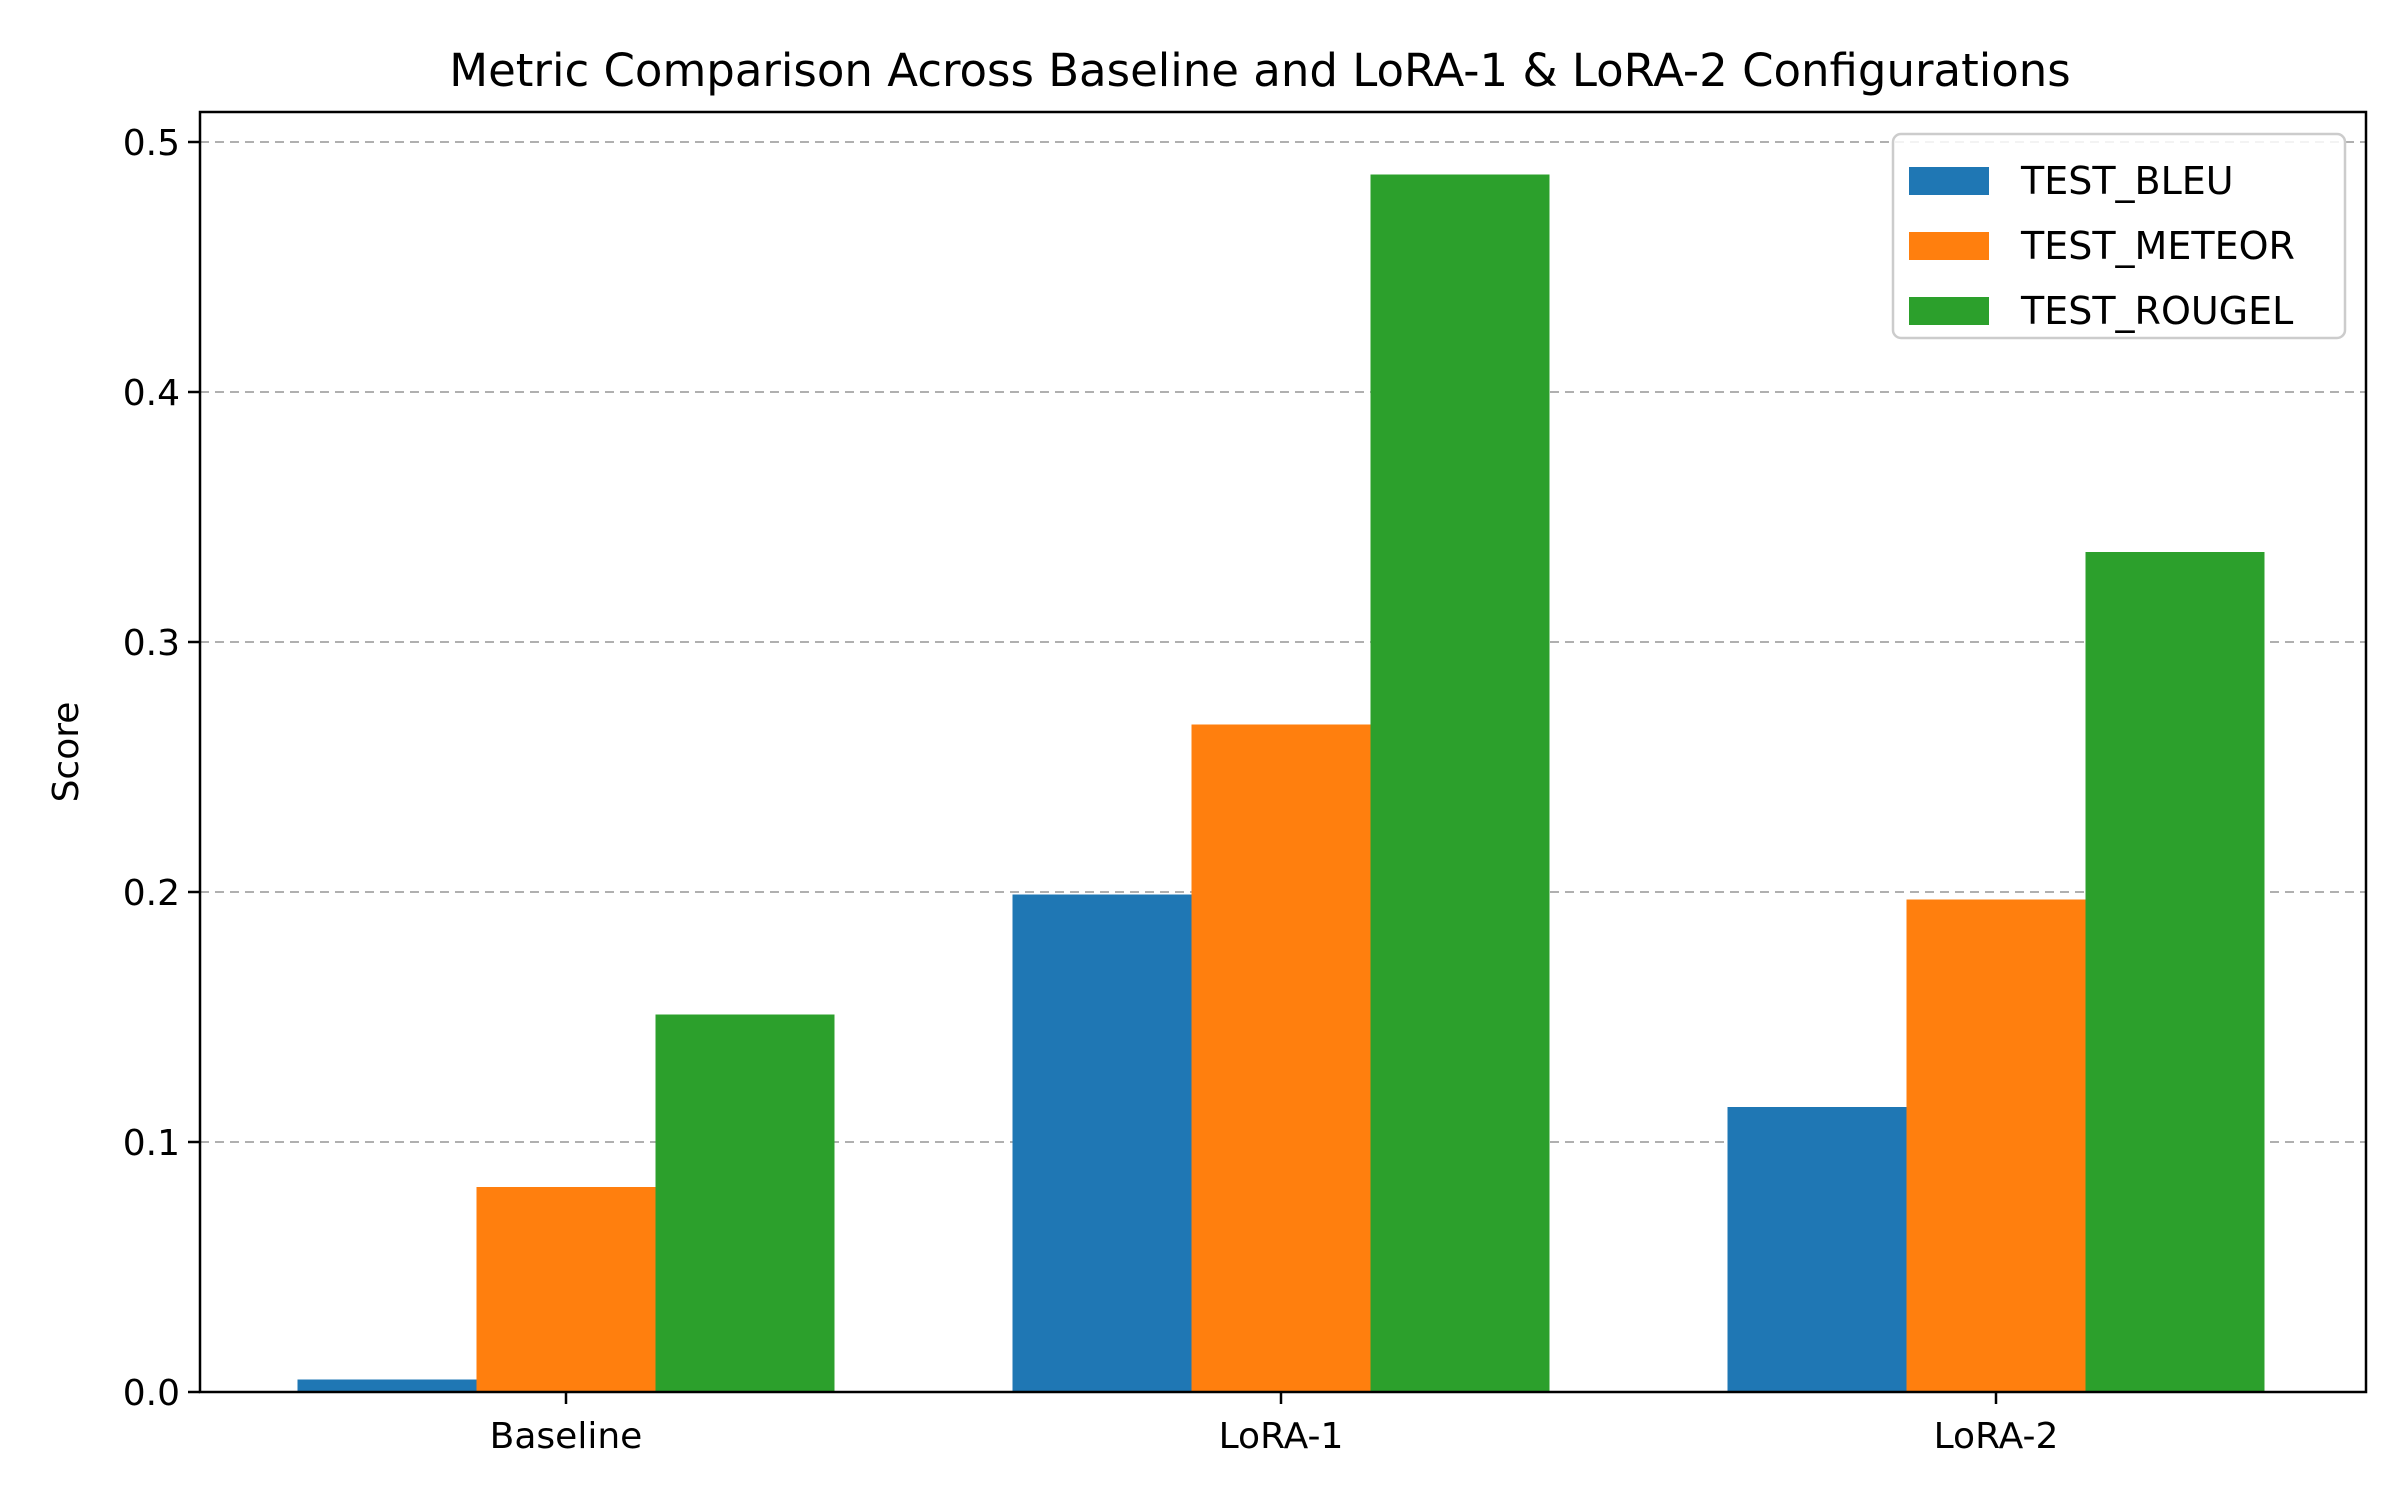 The width and height of the screenshot is (2400, 1500). I want to click on y-tick-label: 0.1, so click(151, 1143).